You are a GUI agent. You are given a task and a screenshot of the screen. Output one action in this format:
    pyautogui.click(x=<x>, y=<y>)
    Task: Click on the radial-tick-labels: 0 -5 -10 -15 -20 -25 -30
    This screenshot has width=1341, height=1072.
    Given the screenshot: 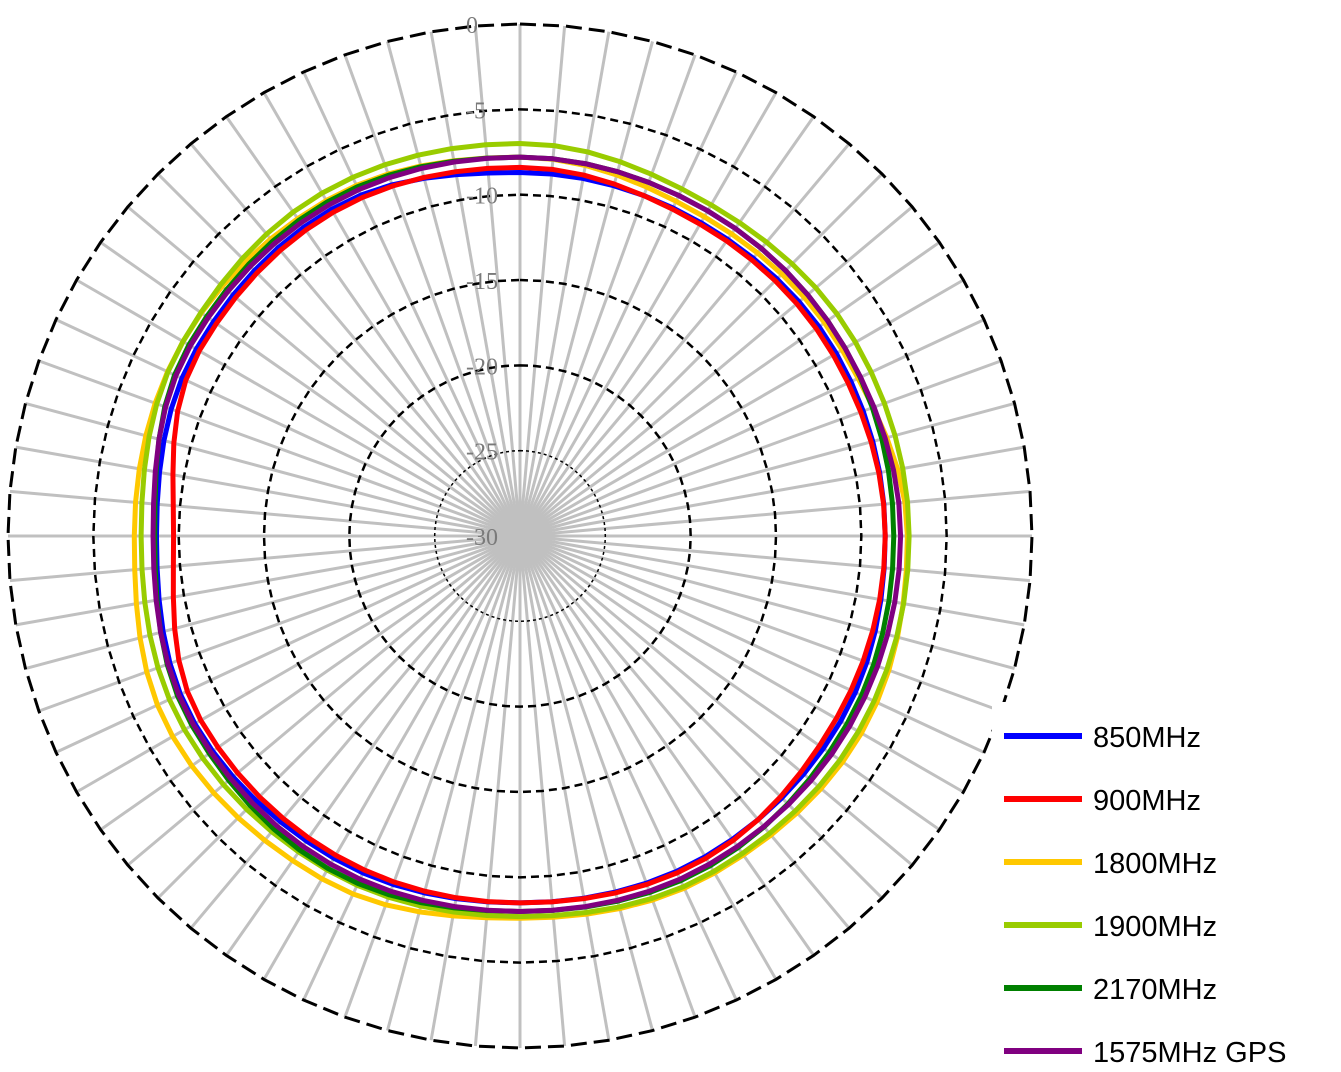 What is the action you would take?
    pyautogui.click(x=482, y=282)
    